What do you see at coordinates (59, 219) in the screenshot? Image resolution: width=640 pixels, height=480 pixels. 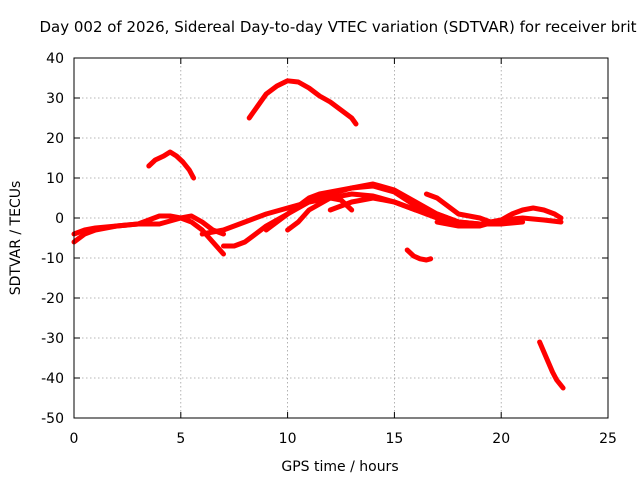 I see `y-tick-label: 0` at bounding box center [59, 219].